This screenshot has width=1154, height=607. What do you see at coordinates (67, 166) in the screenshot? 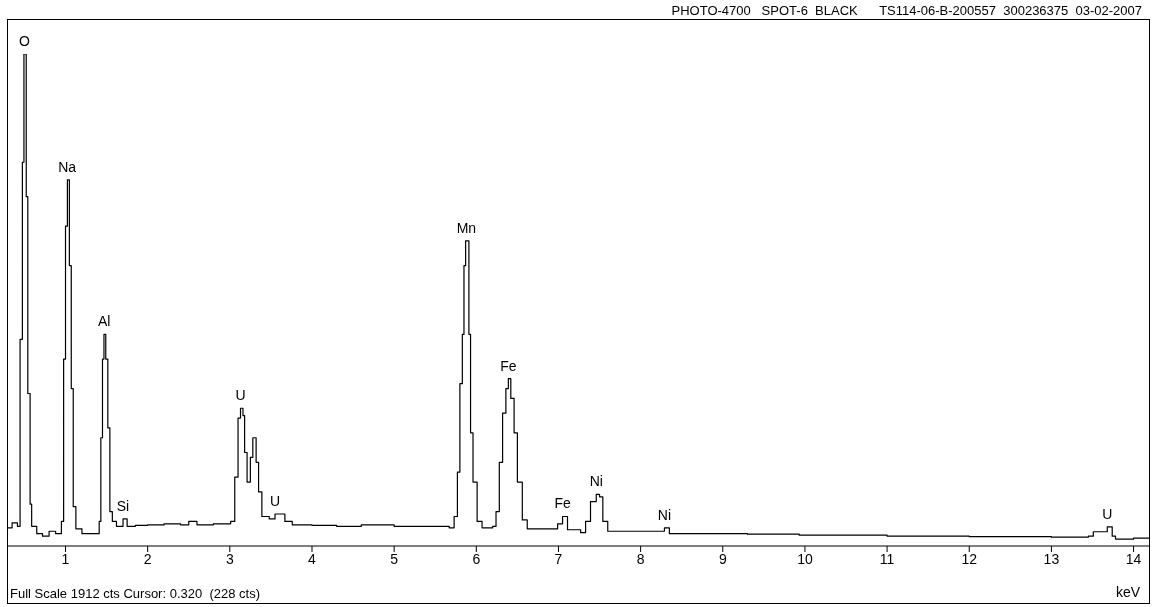
I see `annotation: Na` at bounding box center [67, 166].